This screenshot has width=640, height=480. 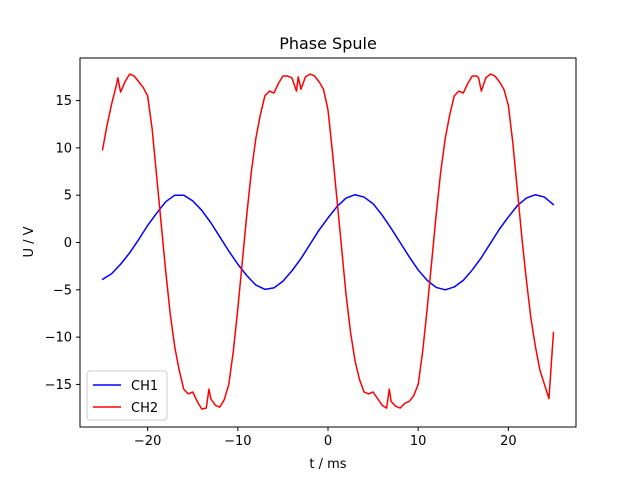 What do you see at coordinates (508, 441) in the screenshot?
I see `x-tick-label: 20` at bounding box center [508, 441].